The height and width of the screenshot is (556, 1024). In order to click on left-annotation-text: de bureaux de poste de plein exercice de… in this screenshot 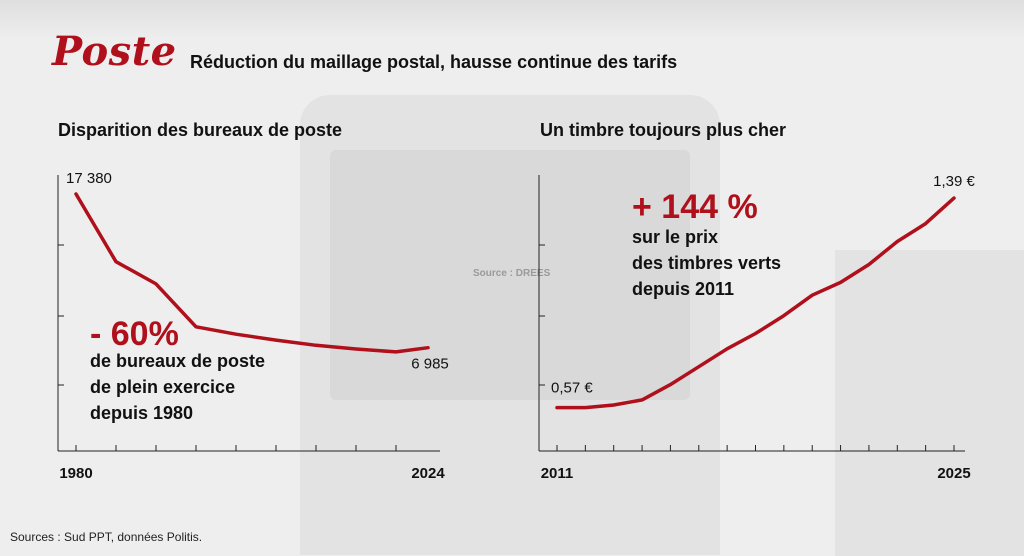, I will do `click(177, 387)`.